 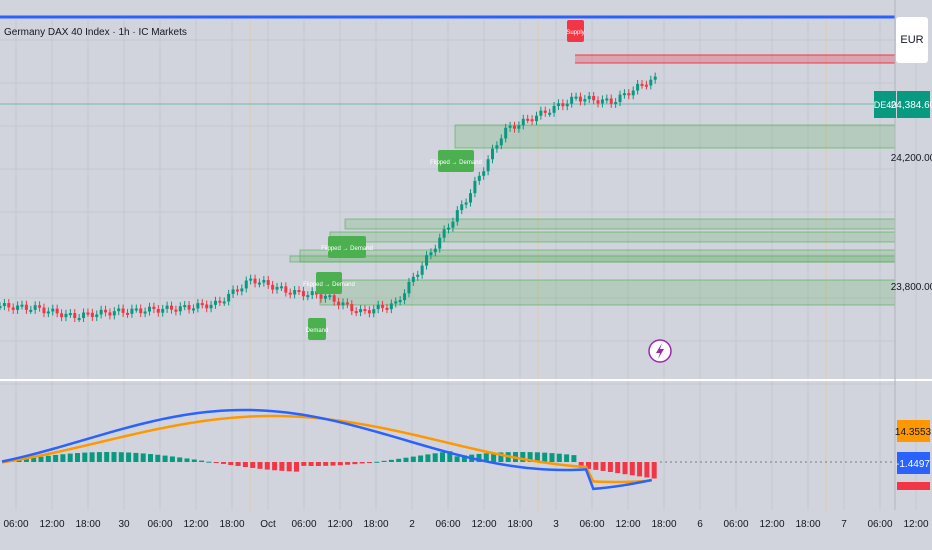 I want to click on demand-tag-text: Demand, so click(x=317, y=331).